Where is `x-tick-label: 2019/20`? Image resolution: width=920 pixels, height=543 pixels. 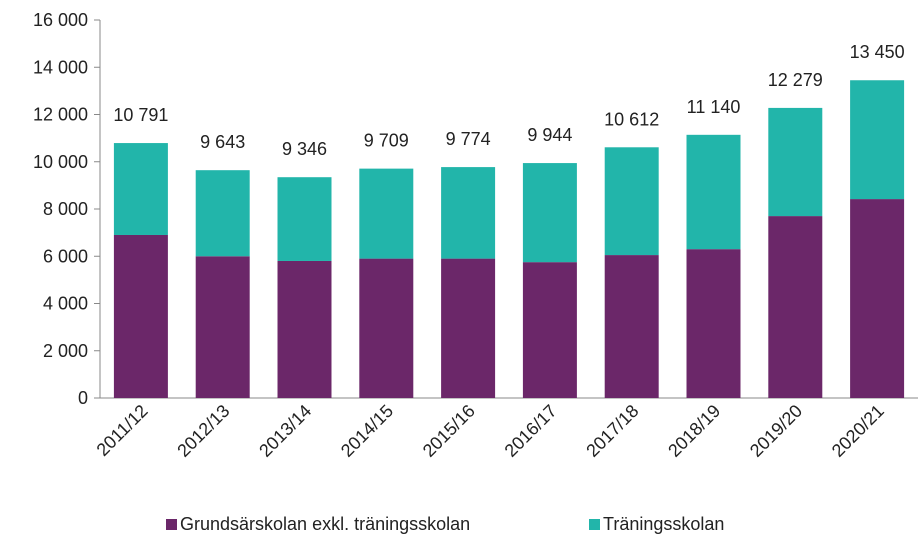
x-tick-label: 2019/20 is located at coordinates (776, 431).